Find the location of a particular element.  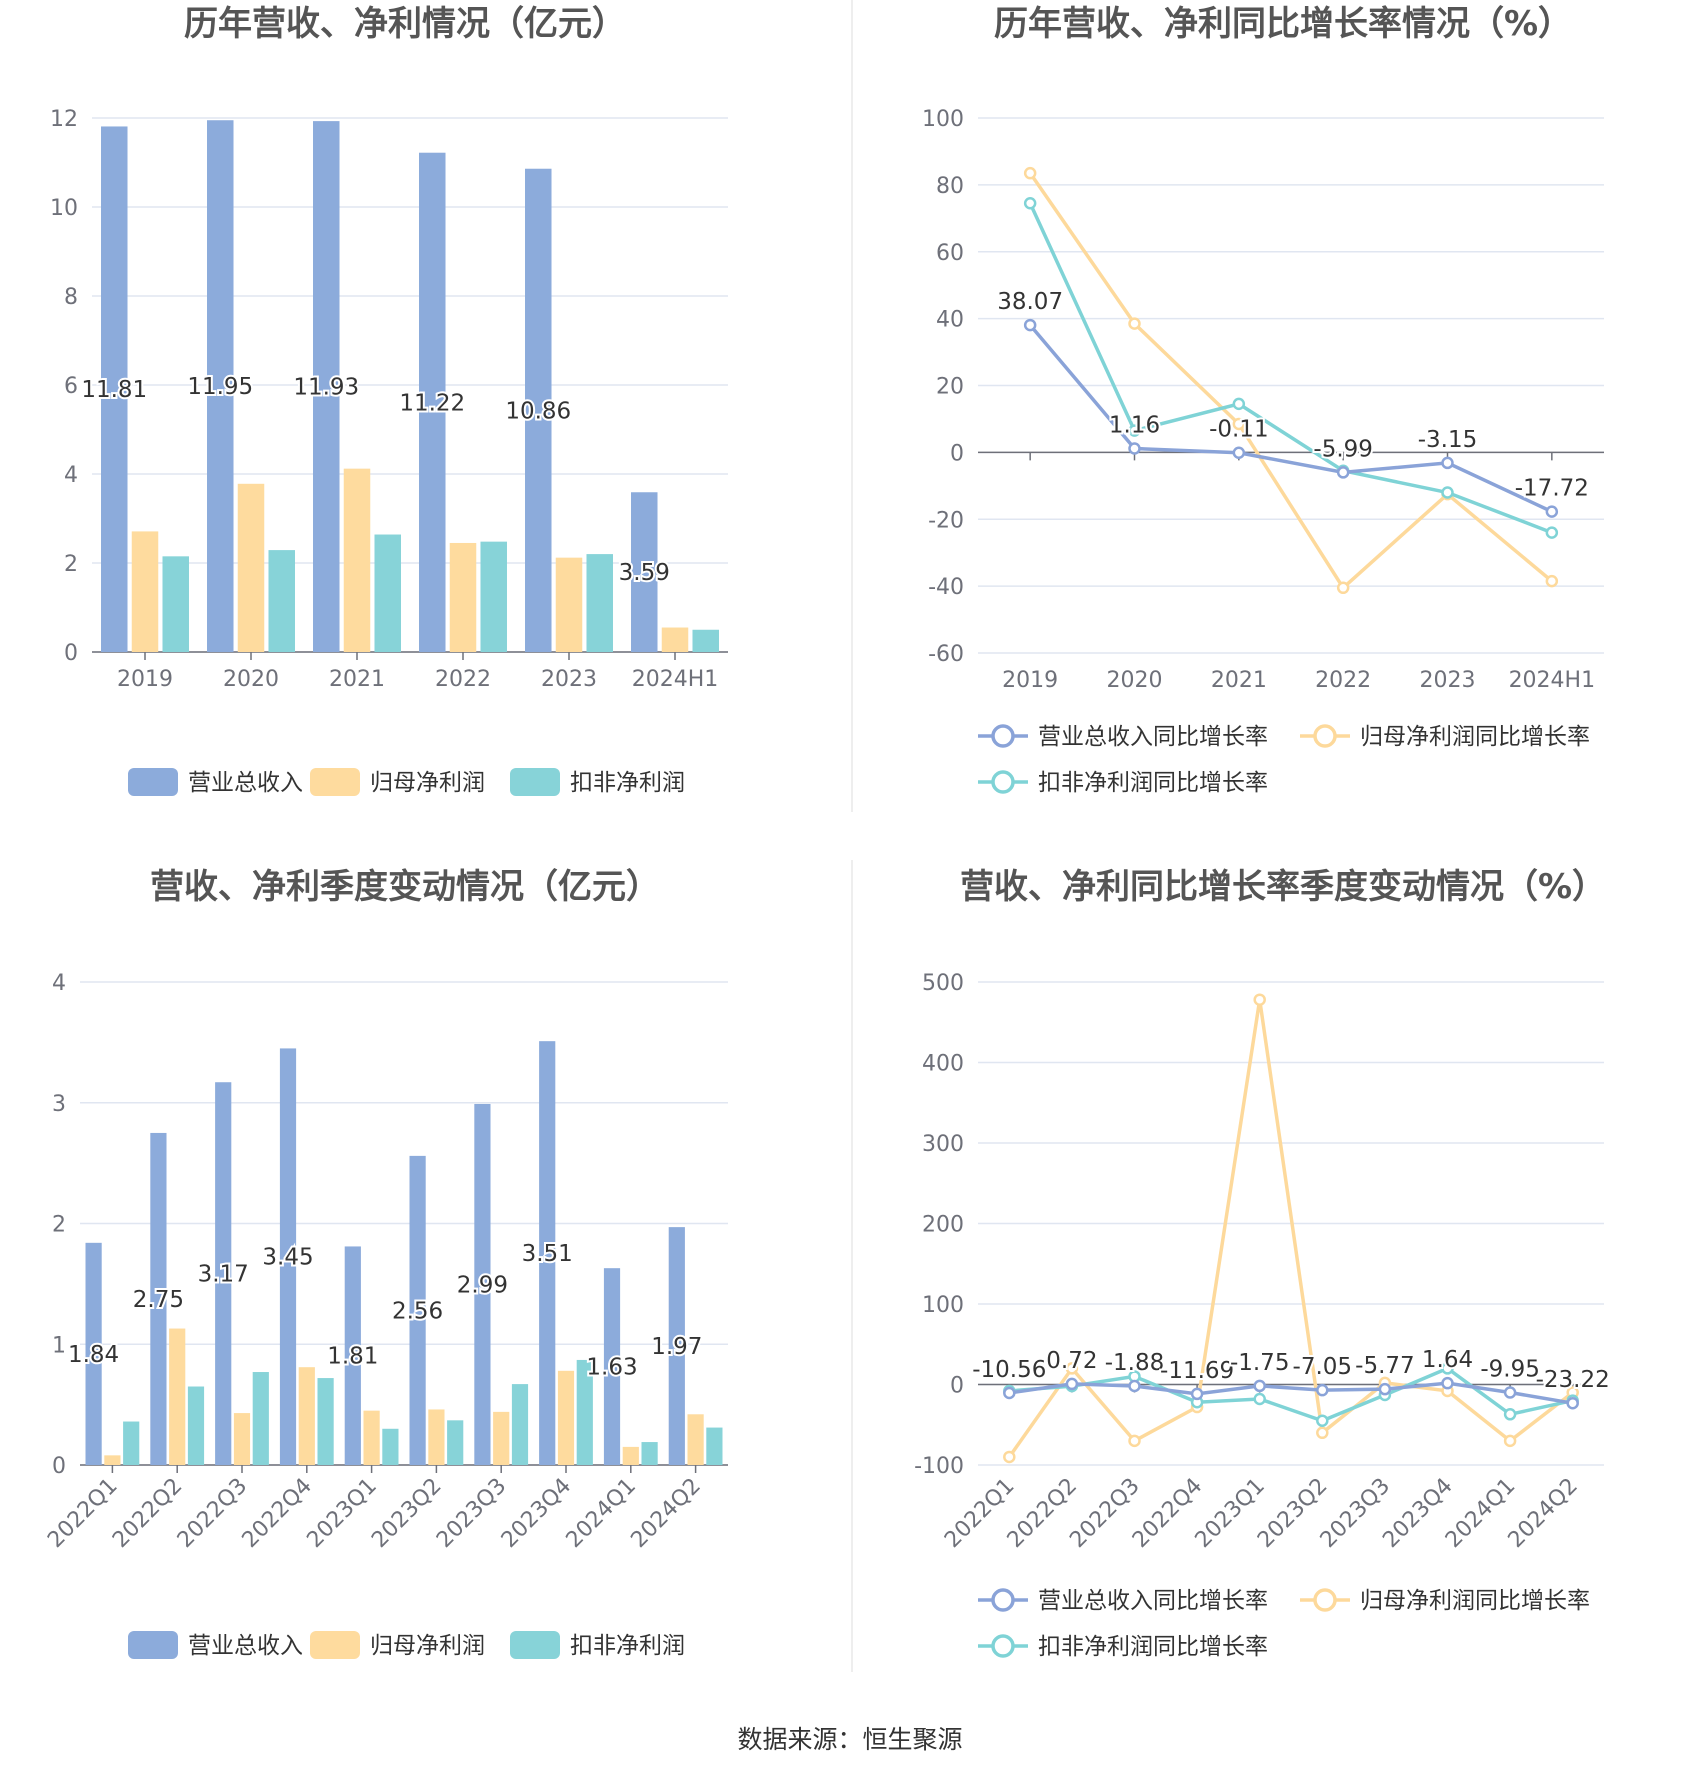

point-value-label: -3.15 is located at coordinates (1448, 440).